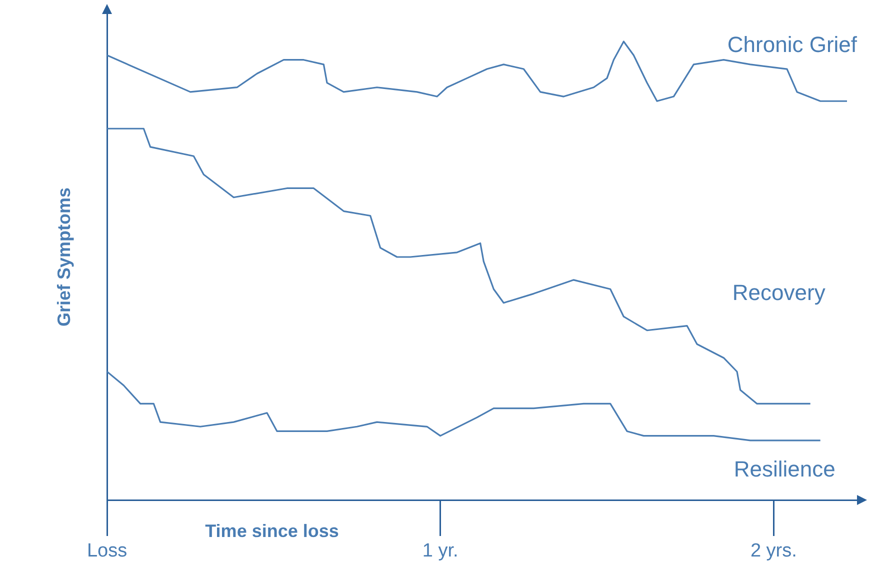 The width and height of the screenshot is (887, 564). Describe the element at coordinates (272, 530) in the screenshot. I see `x-axis-title: Time since loss` at that location.